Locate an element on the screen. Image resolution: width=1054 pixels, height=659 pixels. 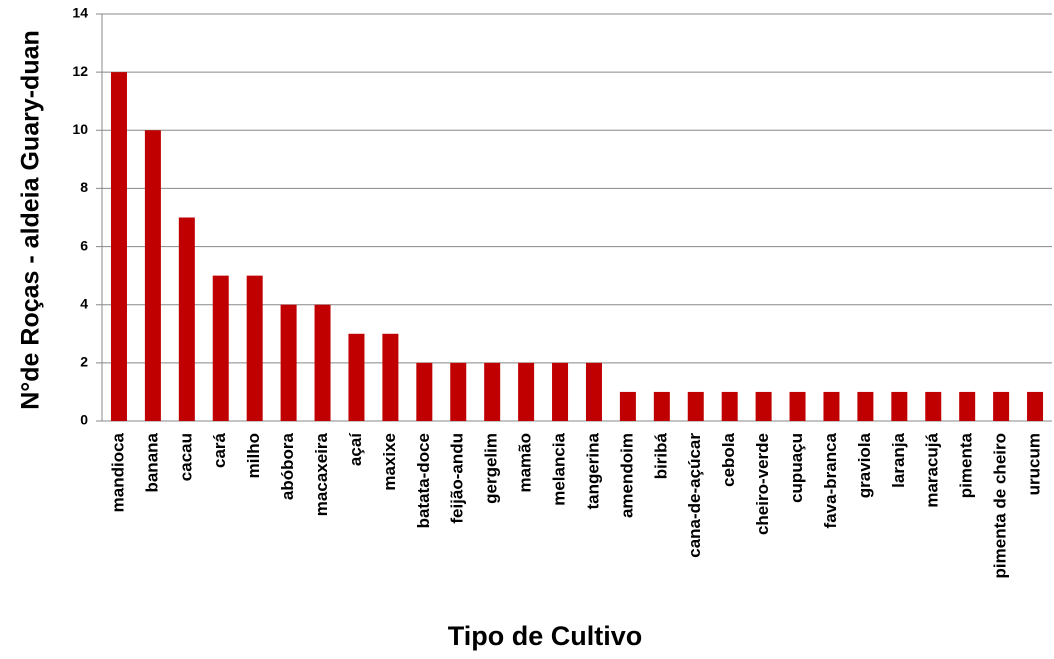
x-tick-label: macaxeira is located at coordinates (321, 474).